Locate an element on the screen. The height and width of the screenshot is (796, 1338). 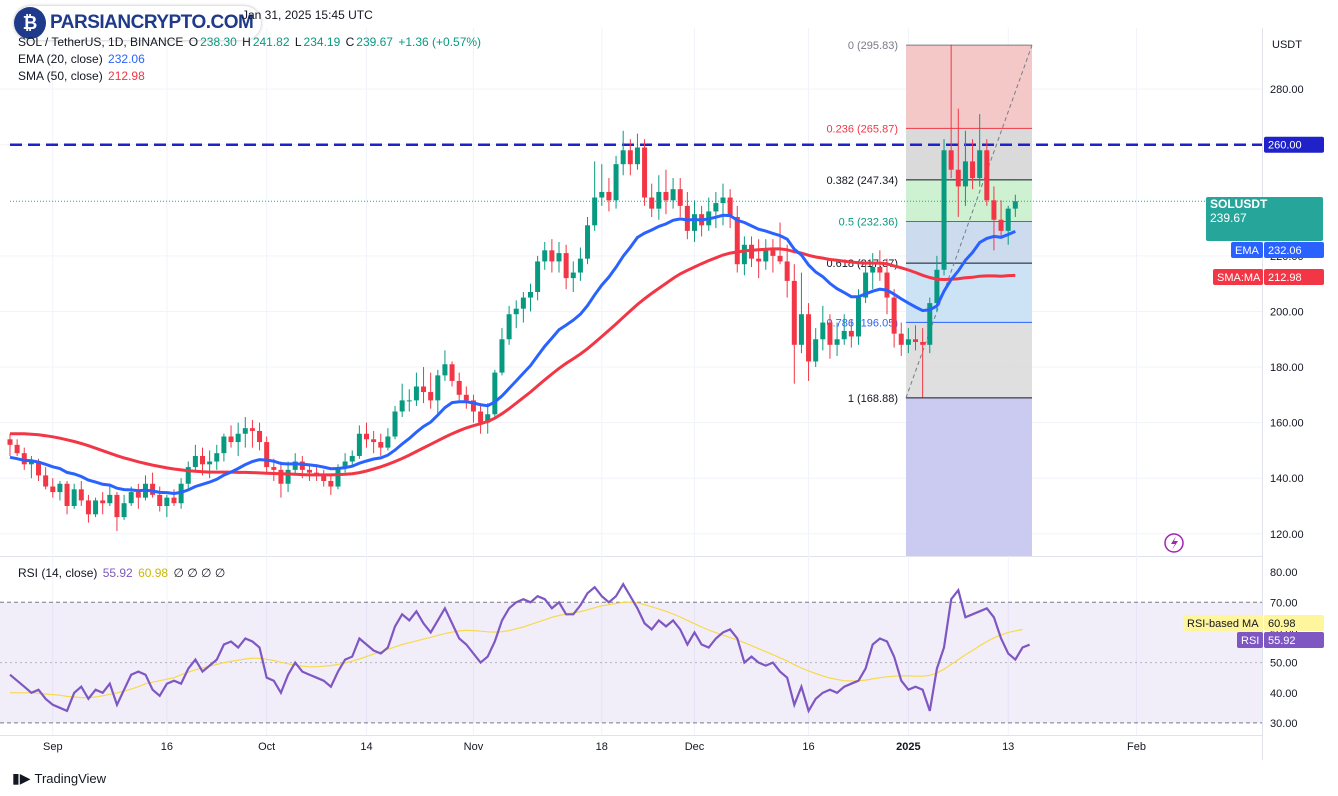
rsi-legend-label: RSI (14, close) is located at coordinates (58, 573).